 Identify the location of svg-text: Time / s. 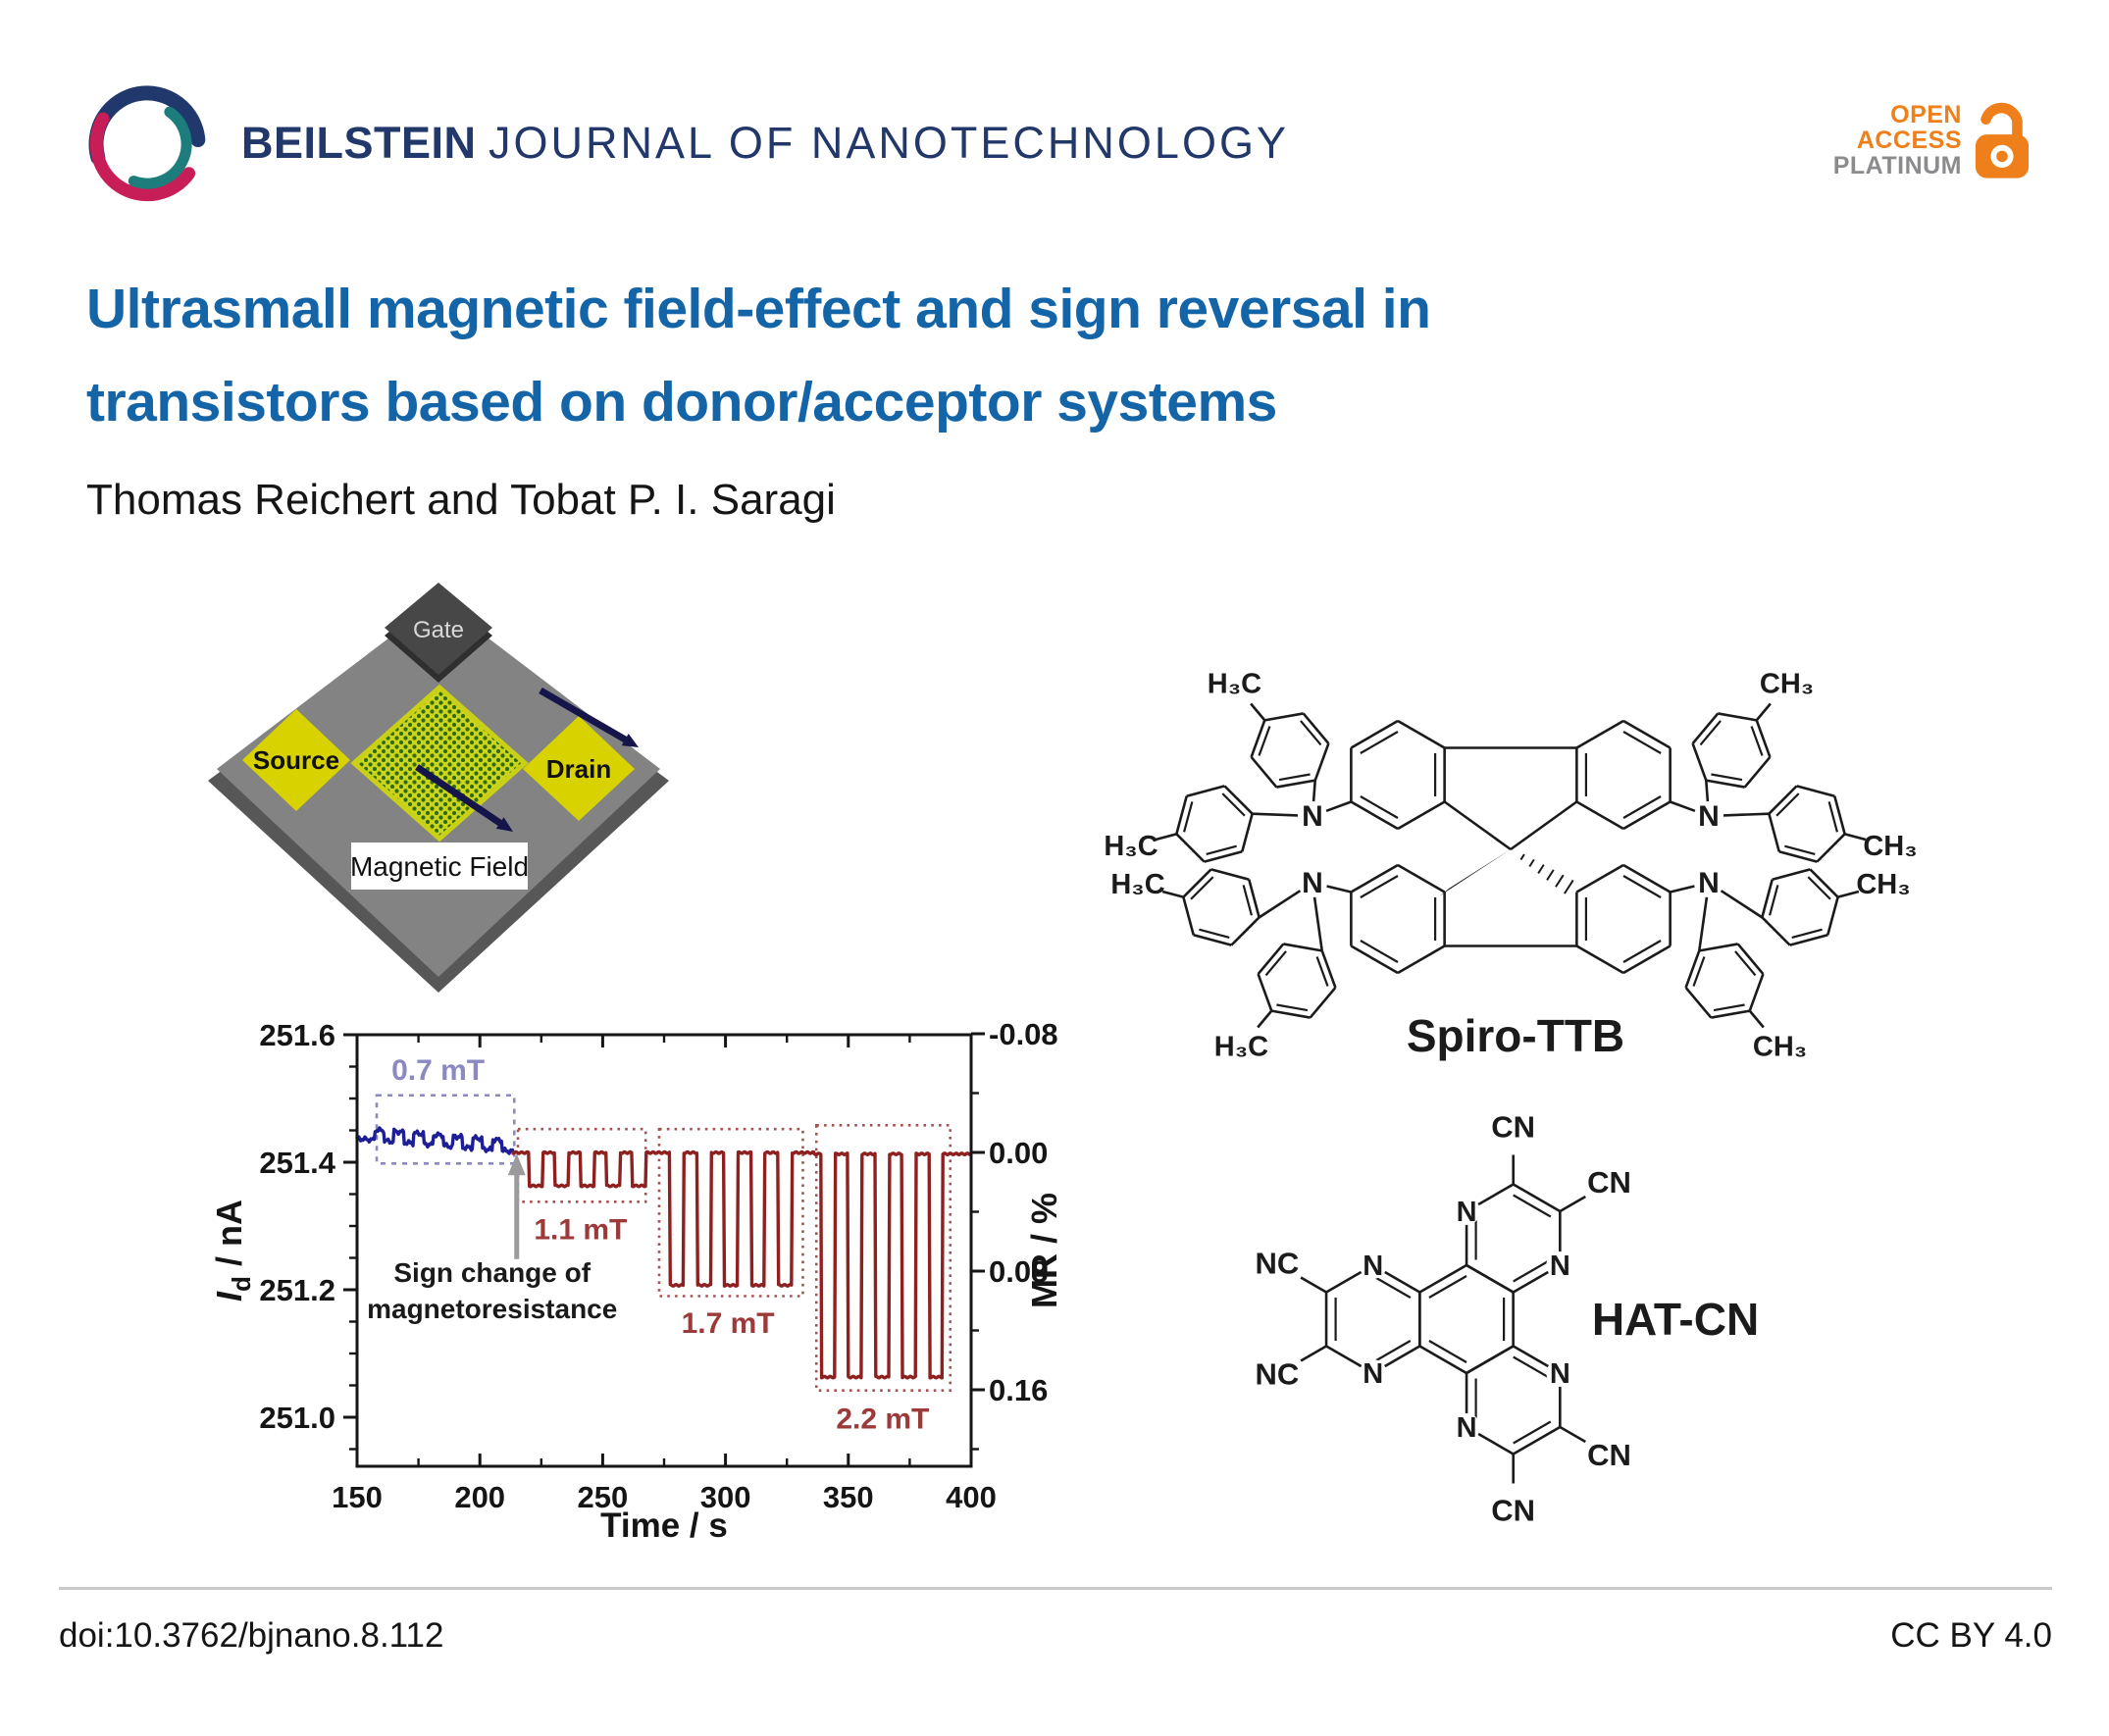
(664, 1526).